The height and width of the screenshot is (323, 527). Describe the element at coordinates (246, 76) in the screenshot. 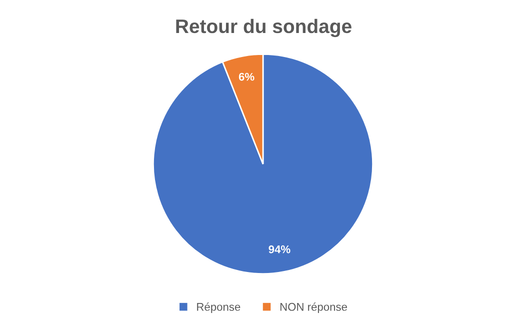

I see `data-label: 6%` at that location.